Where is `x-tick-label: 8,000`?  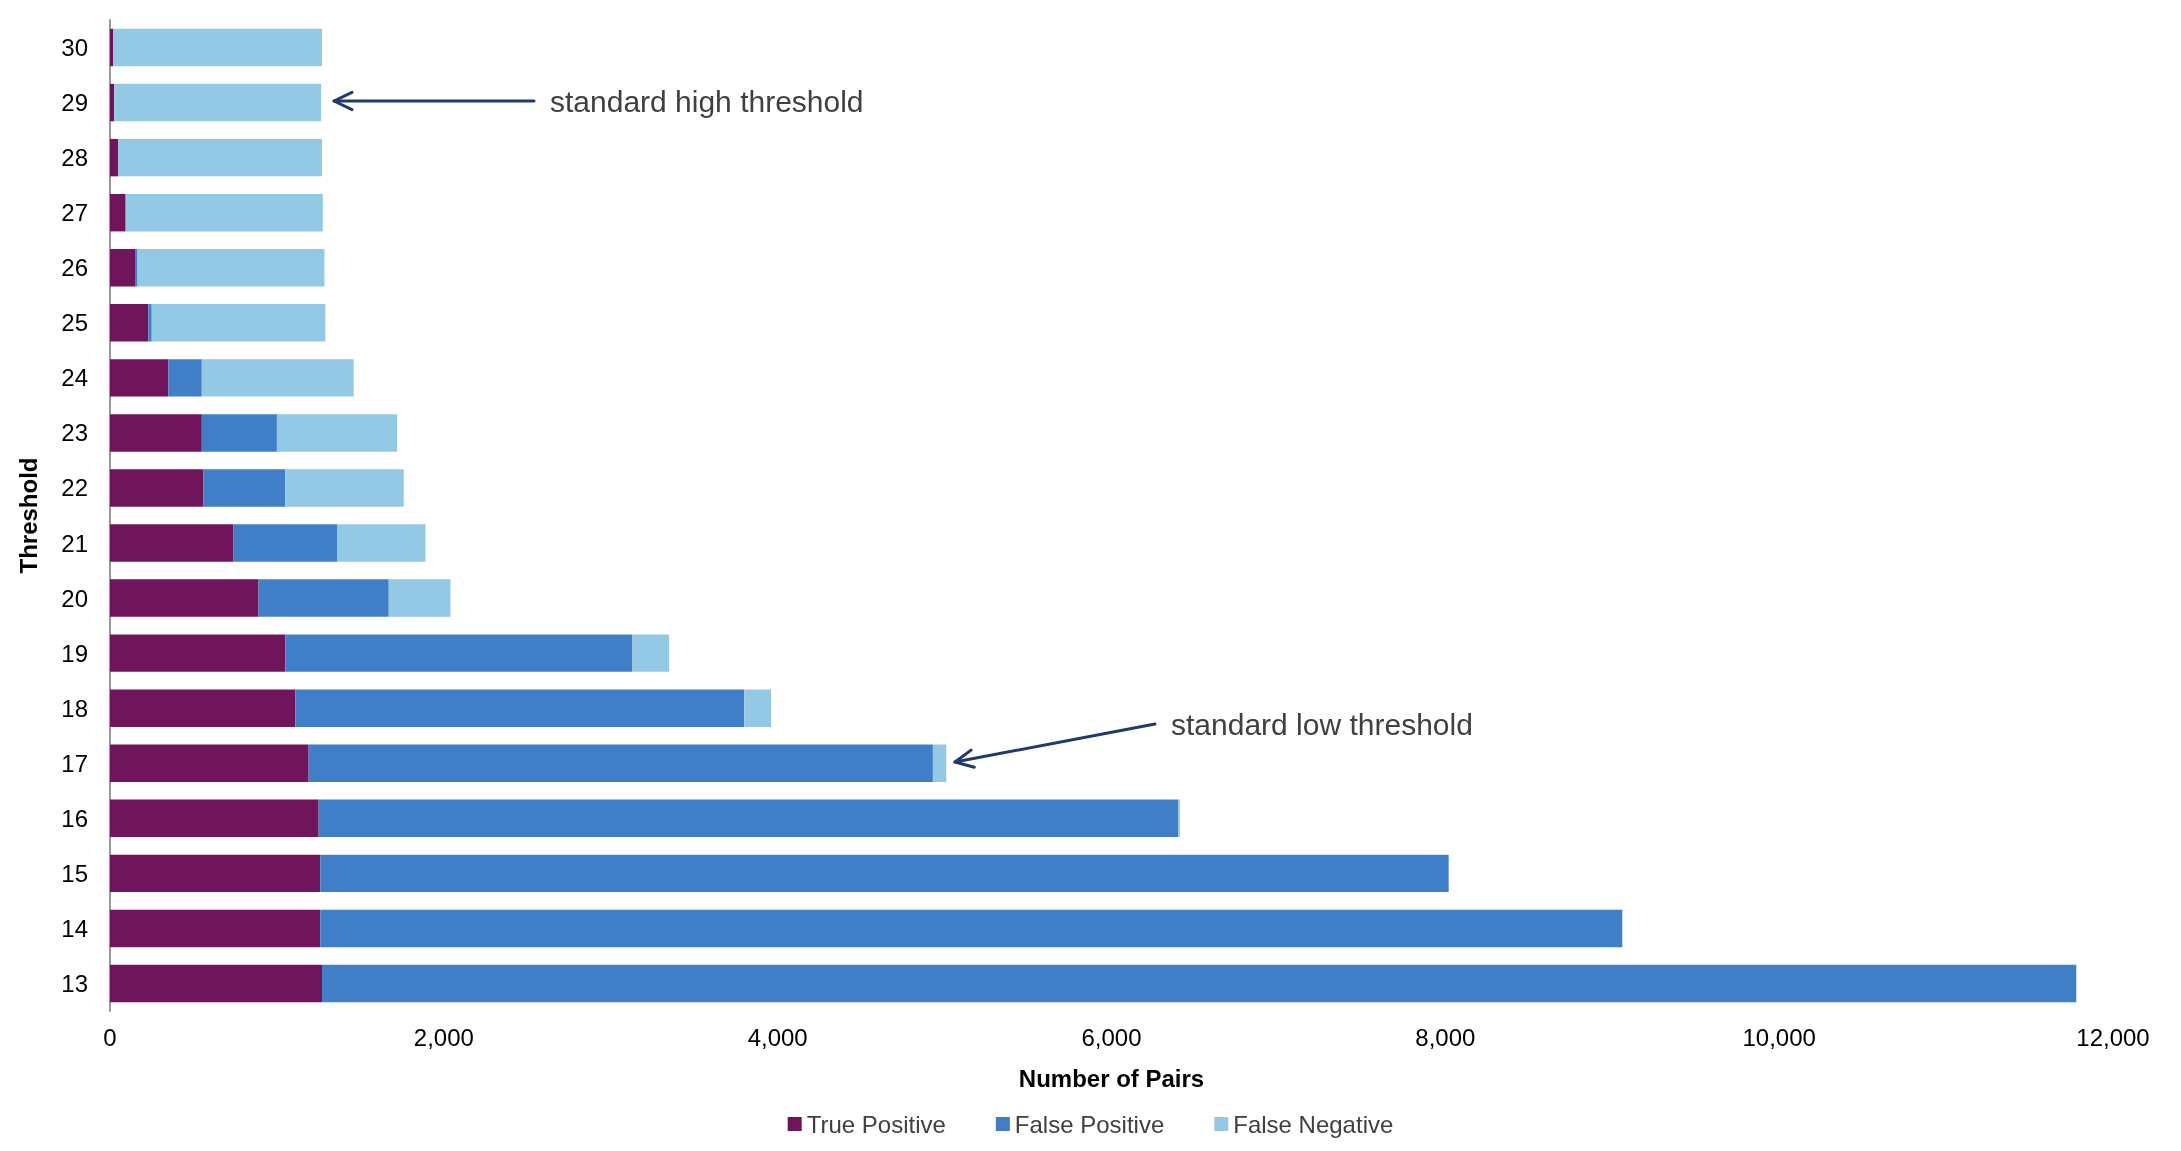 x-tick-label: 8,000 is located at coordinates (1445, 1037).